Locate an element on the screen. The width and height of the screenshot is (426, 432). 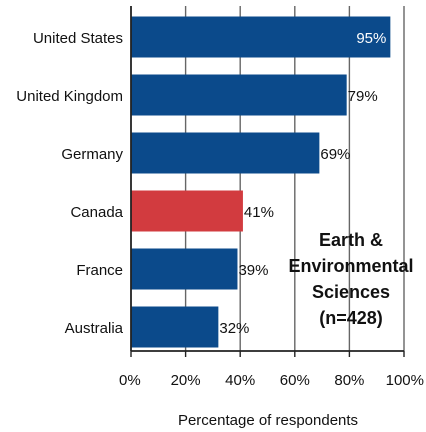
bar-value-label: 69% is located at coordinates (335, 154).